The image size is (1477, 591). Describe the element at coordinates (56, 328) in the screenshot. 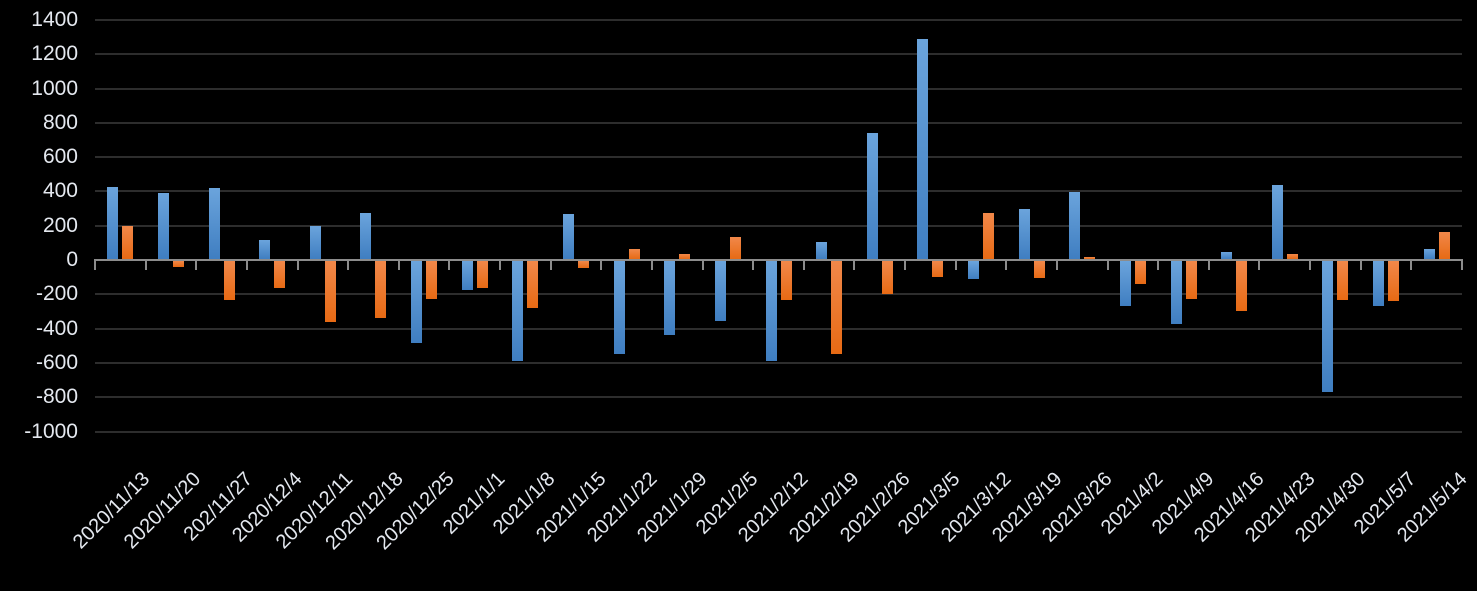

I see `y-axis-tick-label: -400` at that location.